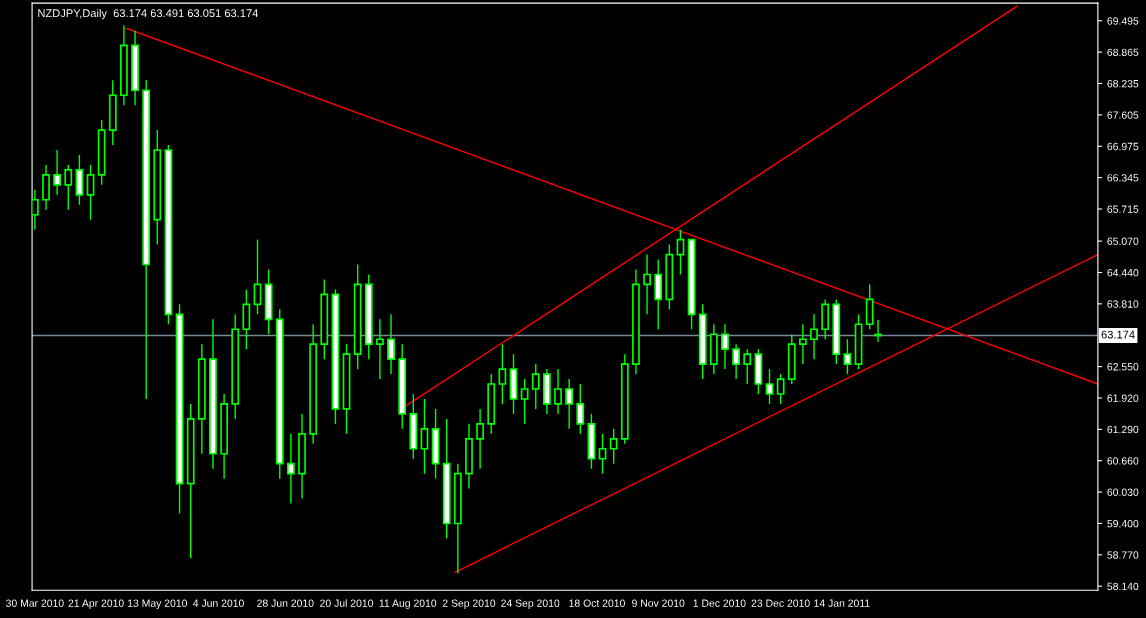 This screenshot has width=1146, height=618. Describe the element at coordinates (1123, 52) in the screenshot. I see `y-tick-label: 68.865` at that location.